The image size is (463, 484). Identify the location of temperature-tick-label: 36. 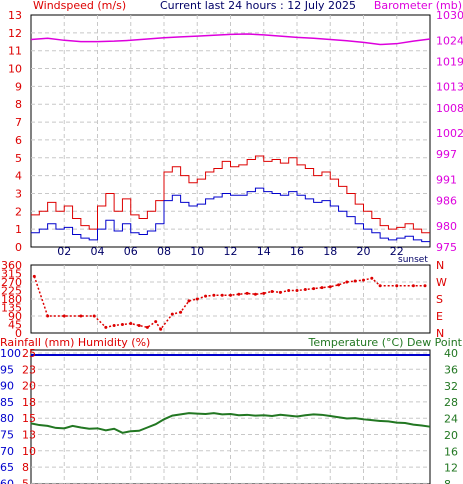
(451, 369).